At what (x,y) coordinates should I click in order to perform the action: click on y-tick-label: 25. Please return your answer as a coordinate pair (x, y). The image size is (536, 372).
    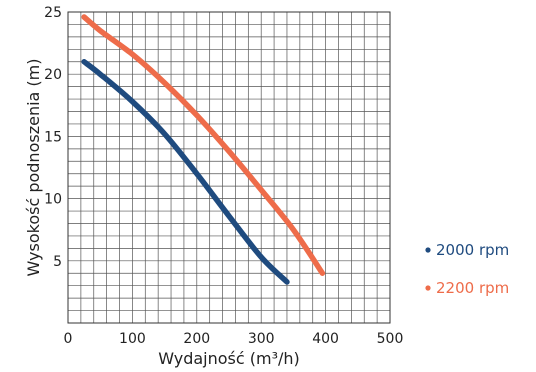
    Looking at the image, I should click on (53, 13).